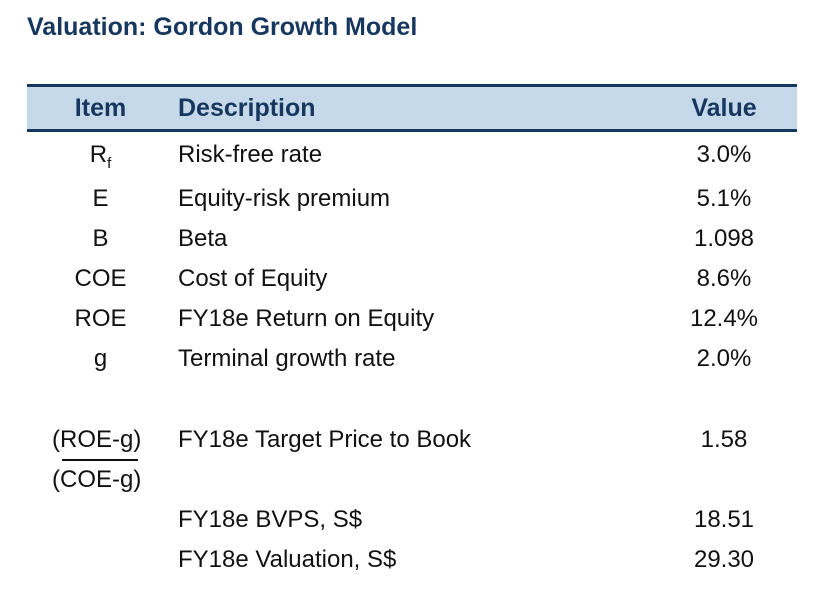 The height and width of the screenshot is (610, 816). I want to click on bvps-description: FY18e BVPS, S$, so click(270, 519).